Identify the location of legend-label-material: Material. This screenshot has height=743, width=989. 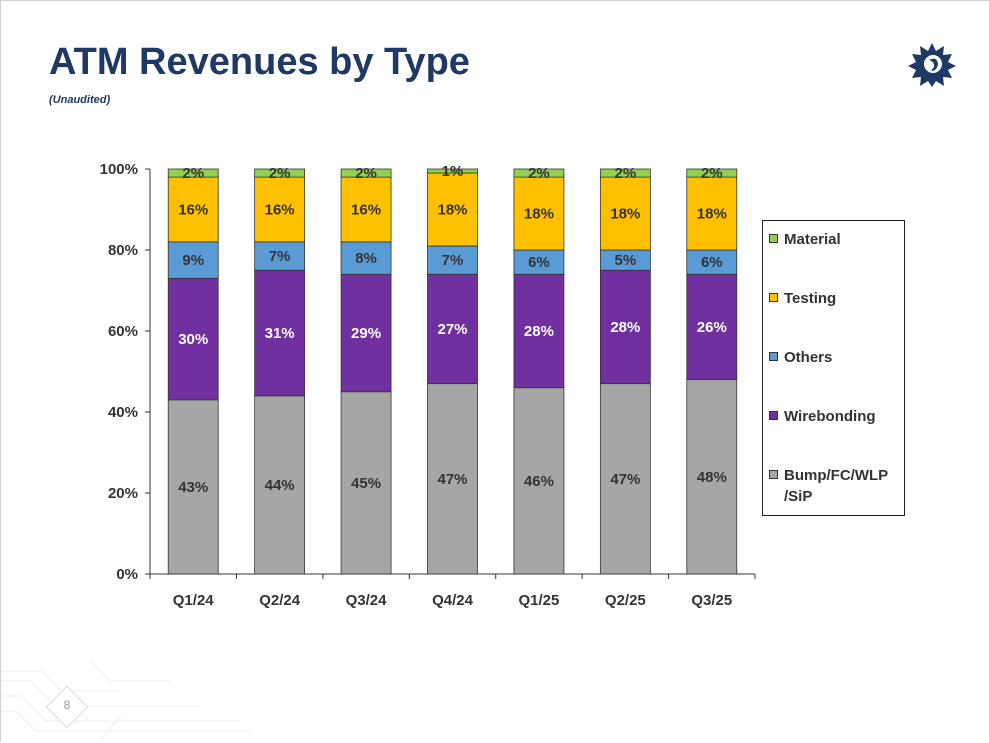
(812, 239).